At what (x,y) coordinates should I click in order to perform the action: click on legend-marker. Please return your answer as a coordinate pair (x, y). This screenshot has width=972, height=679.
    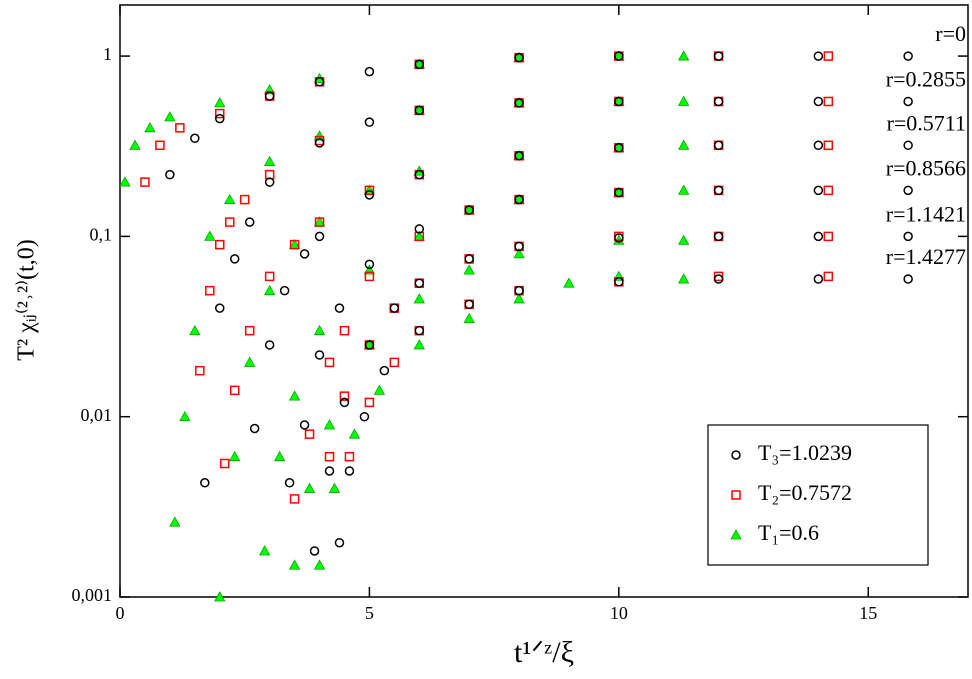
    Looking at the image, I should click on (736, 534).